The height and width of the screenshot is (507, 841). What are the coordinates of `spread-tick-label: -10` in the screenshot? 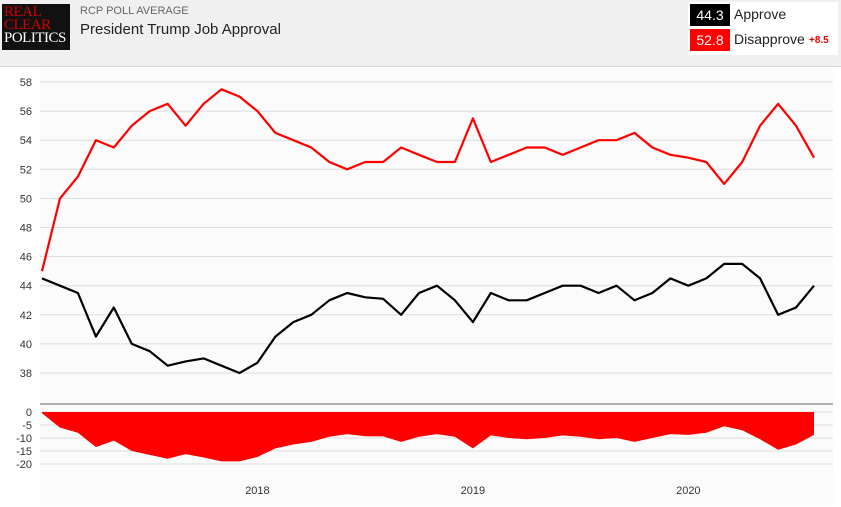 It's located at (24, 439).